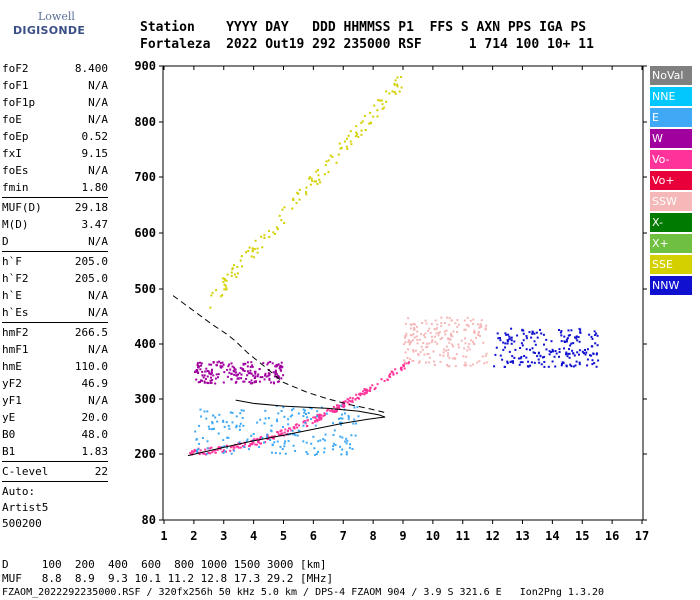 The image size is (700, 600). I want to click on legend-item-vo: Vo-, so click(671, 159).